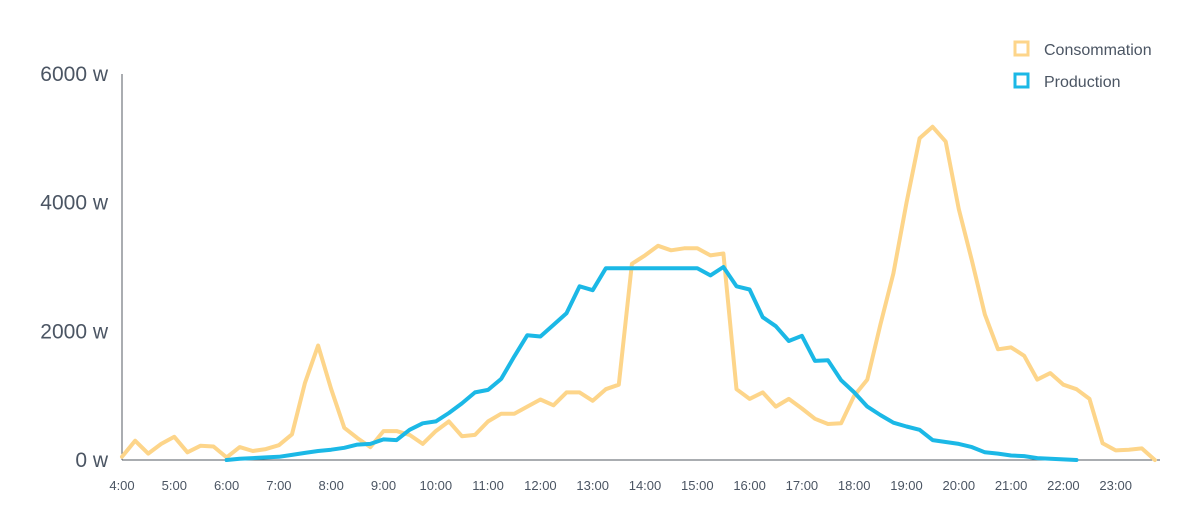 This screenshot has height=532, width=1200. What do you see at coordinates (74, 331) in the screenshot?
I see `y-tick-label: 2000 w` at bounding box center [74, 331].